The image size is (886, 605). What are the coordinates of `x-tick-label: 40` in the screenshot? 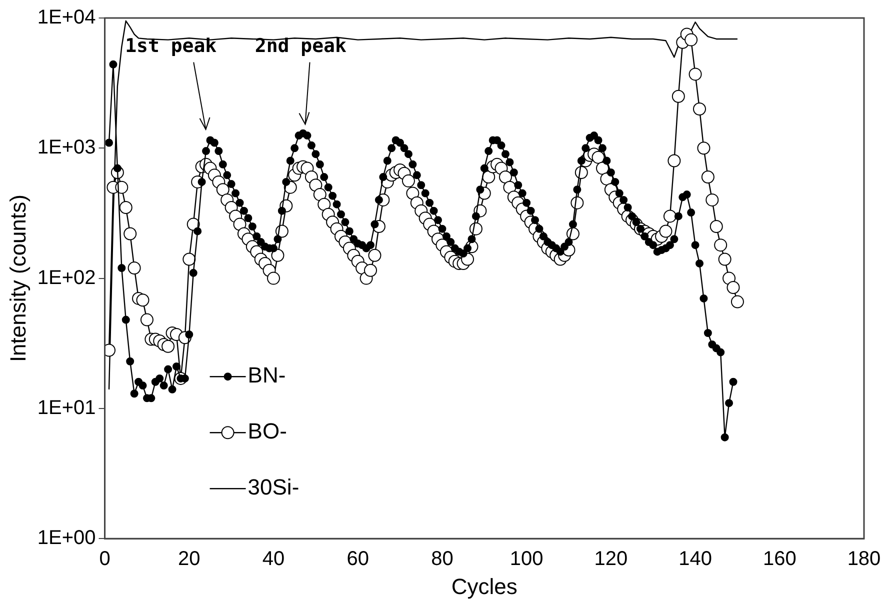 It's located at (273, 559).